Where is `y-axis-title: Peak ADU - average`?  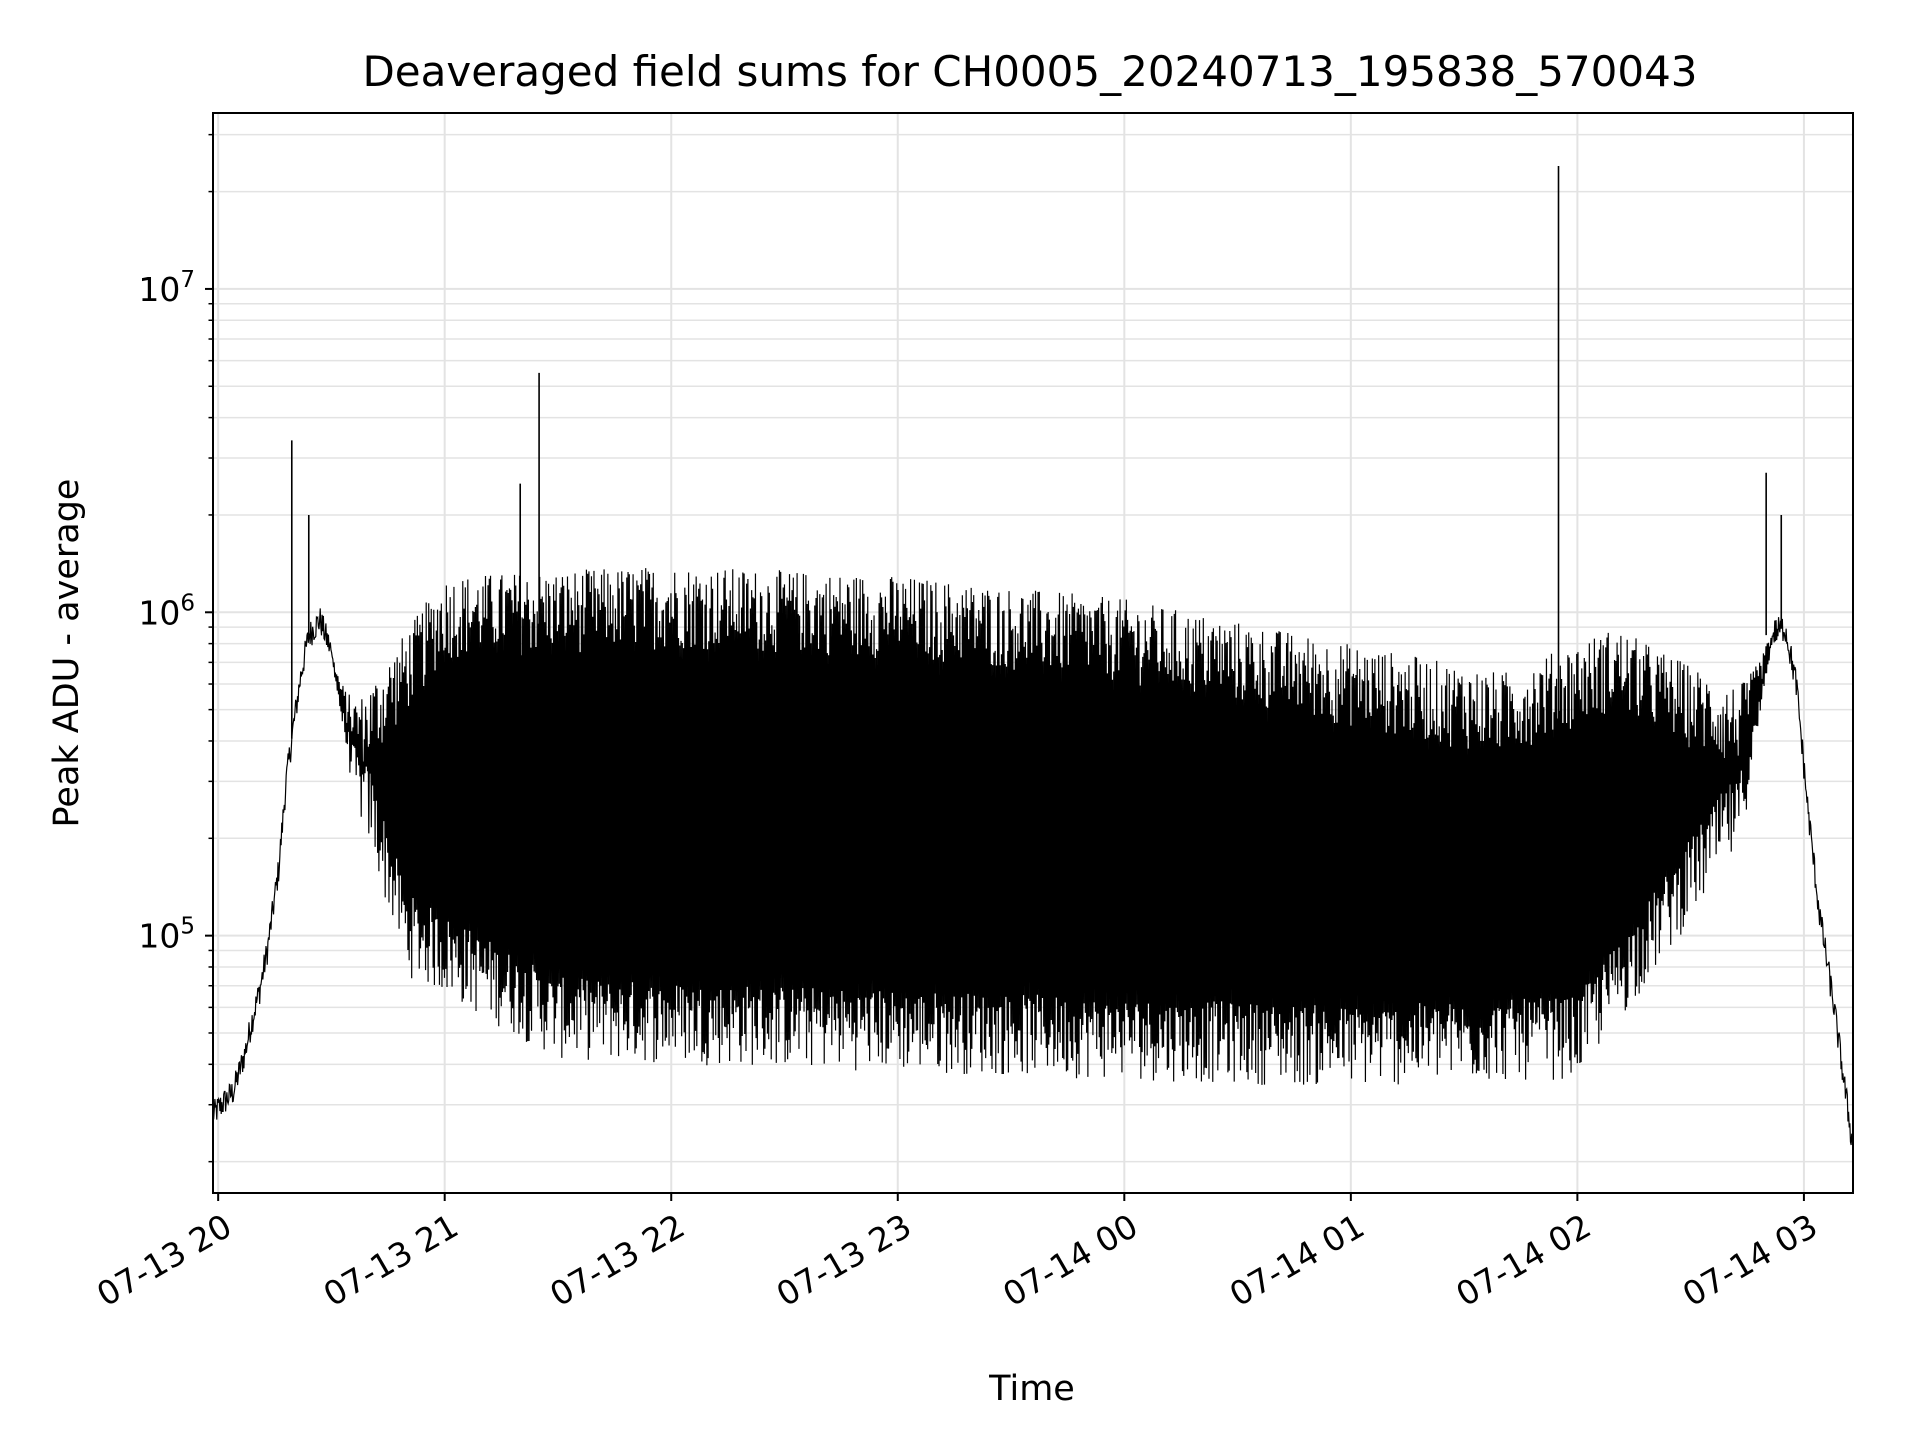
y-axis-title: Peak ADU - average is located at coordinates (67, 653).